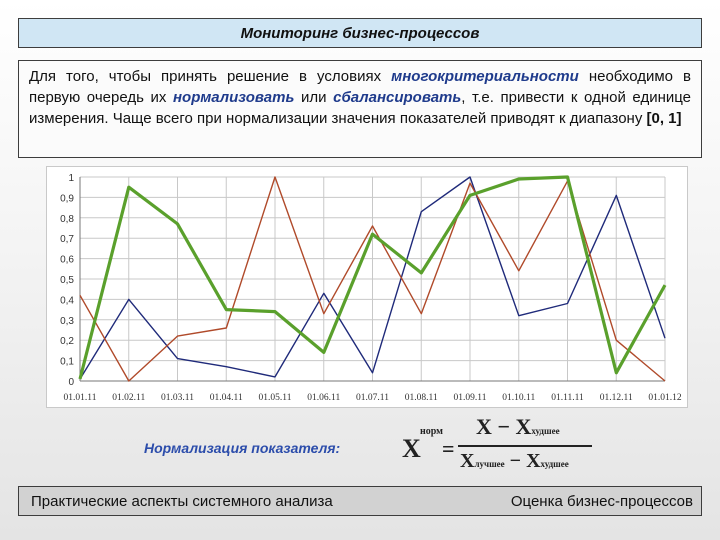 This screenshot has width=720, height=540. I want to click on formula-label: Нормализация показателя:, so click(242, 448).